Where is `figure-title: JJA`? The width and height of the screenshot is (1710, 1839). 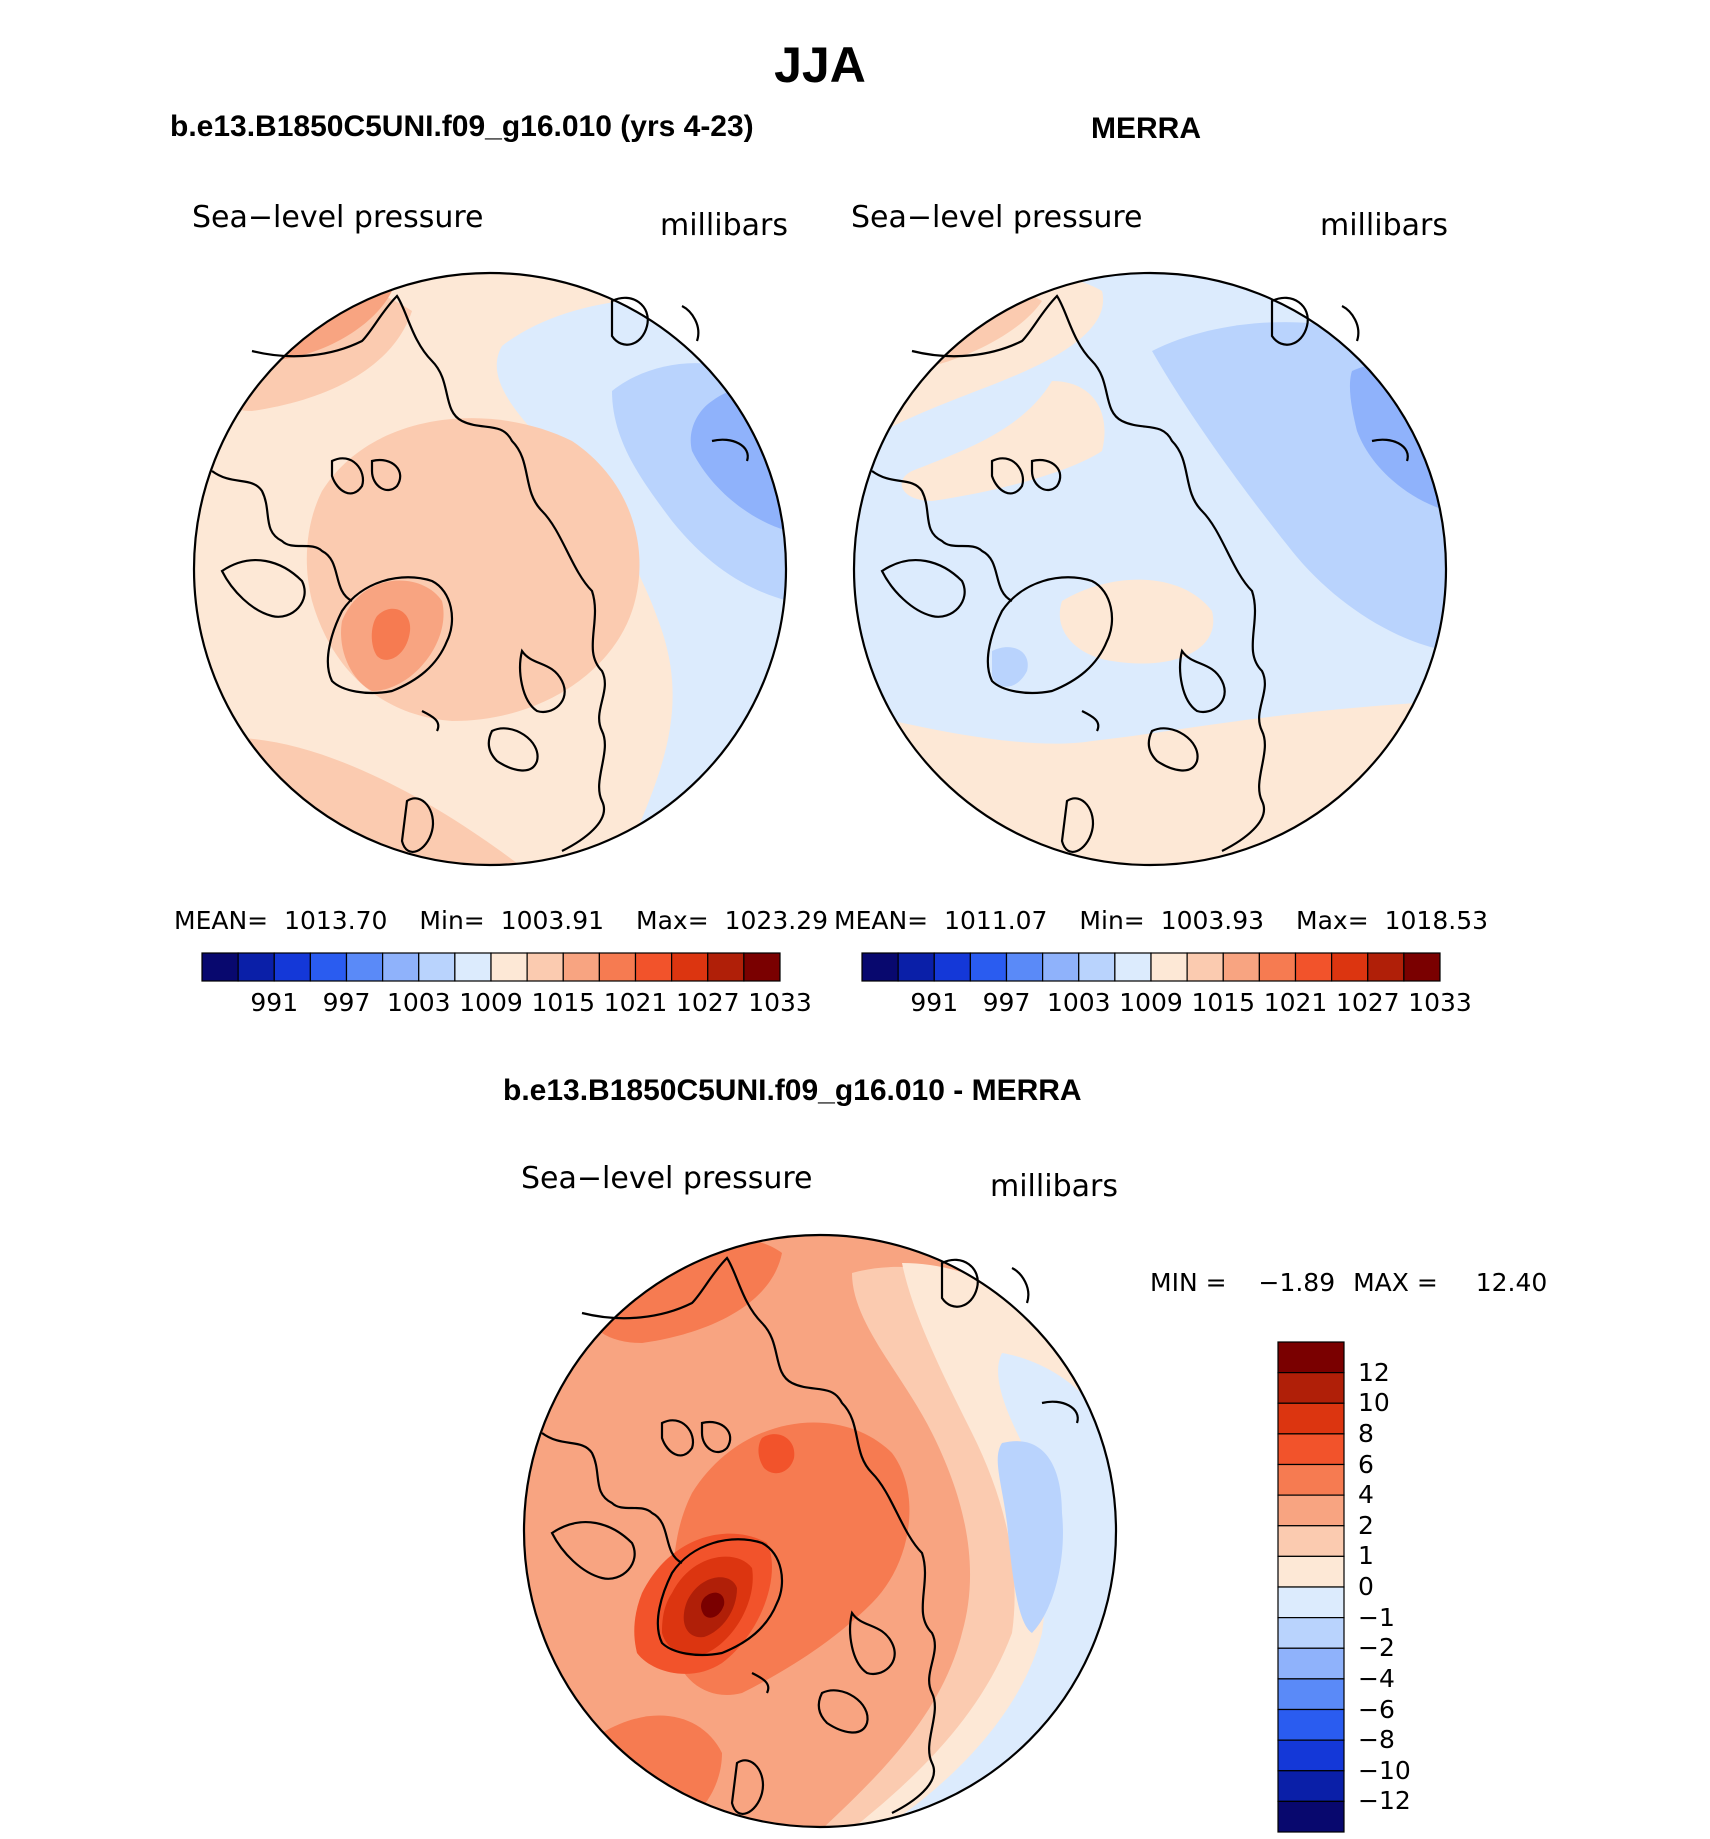 figure-title: JJA is located at coordinates (820, 65).